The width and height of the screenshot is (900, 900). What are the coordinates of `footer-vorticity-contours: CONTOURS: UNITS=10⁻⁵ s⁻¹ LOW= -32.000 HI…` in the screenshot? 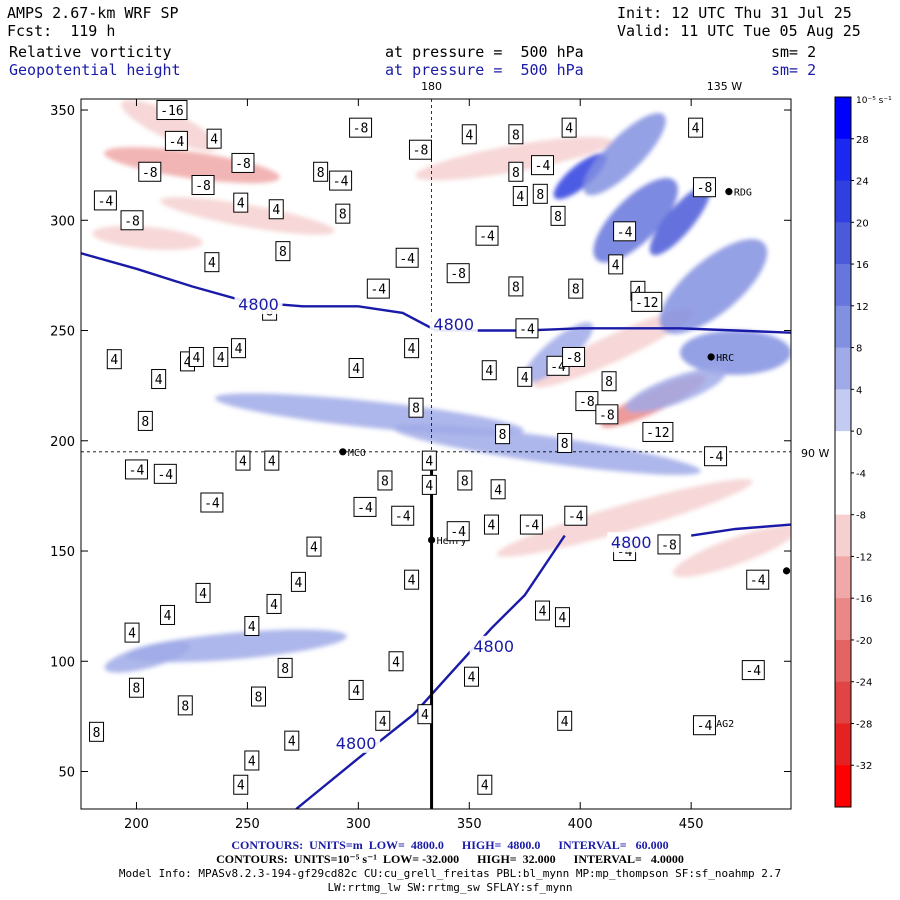 It's located at (450, 859).